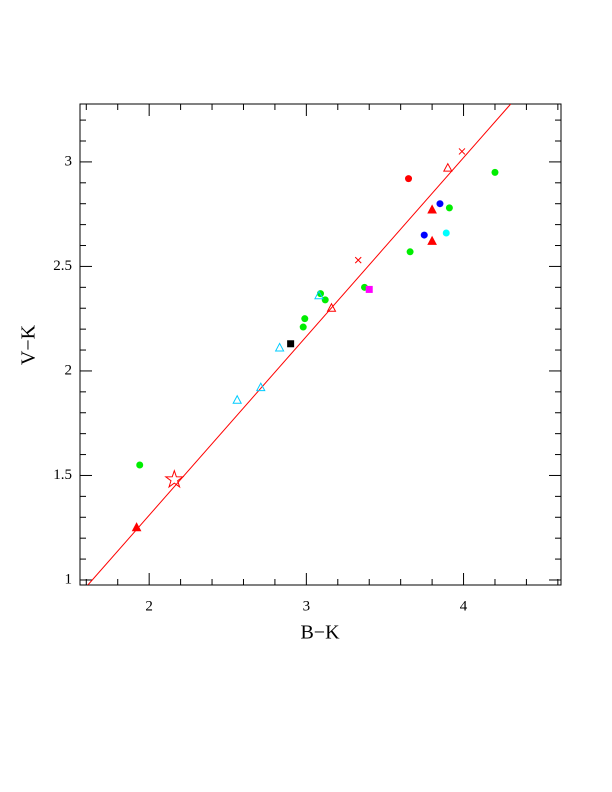 The width and height of the screenshot is (612, 792). I want to click on x-axis-label: B−K, so click(320, 633).